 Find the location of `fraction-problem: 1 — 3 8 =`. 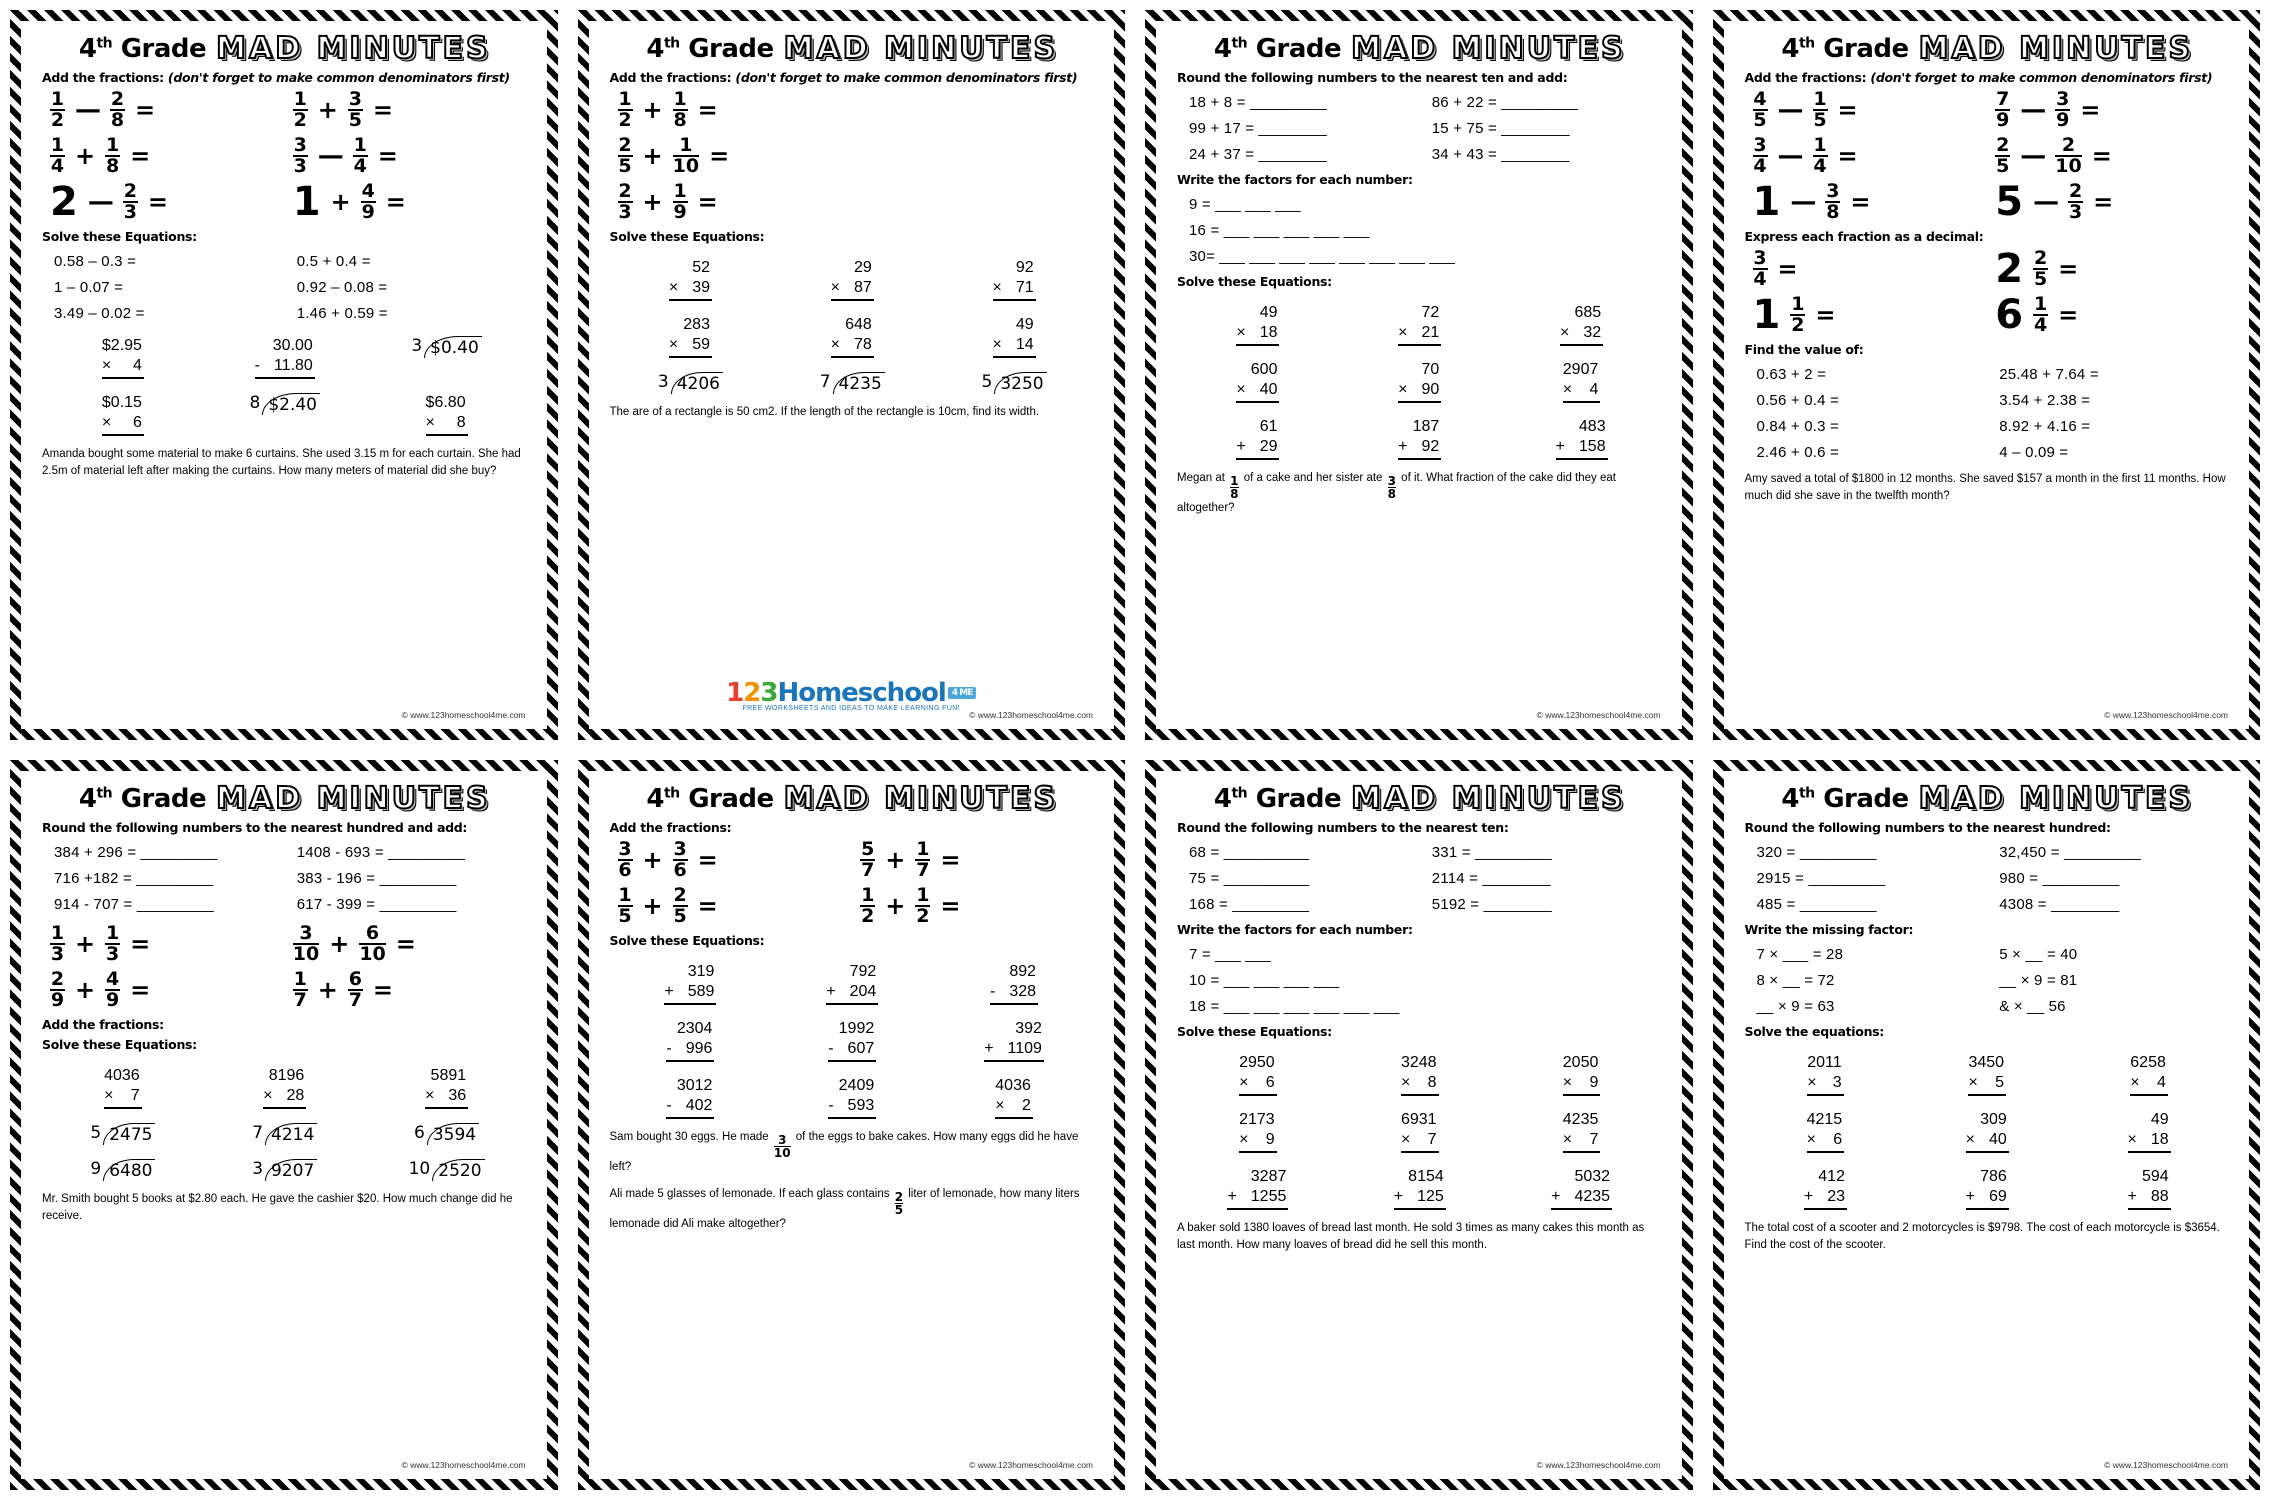

fraction-problem: 1 — 3 8 = is located at coordinates (1866, 202).